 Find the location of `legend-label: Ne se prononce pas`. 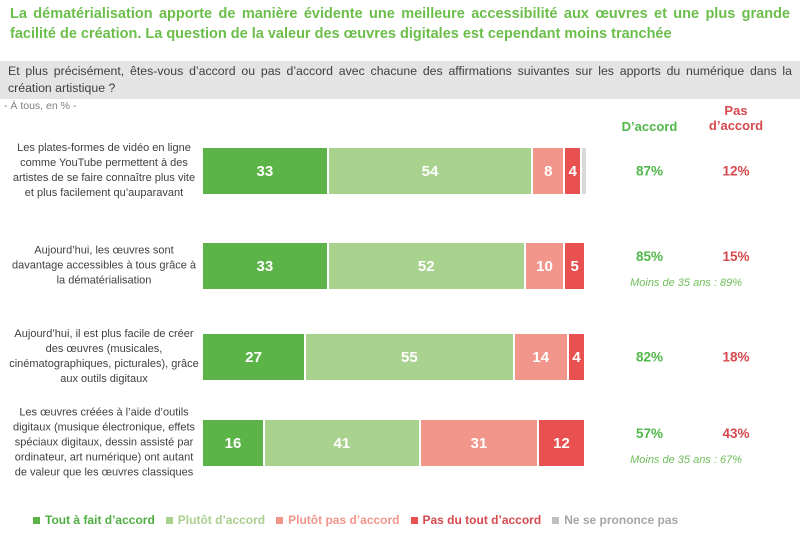

legend-label: Ne se prononce pas is located at coordinates (621, 520).